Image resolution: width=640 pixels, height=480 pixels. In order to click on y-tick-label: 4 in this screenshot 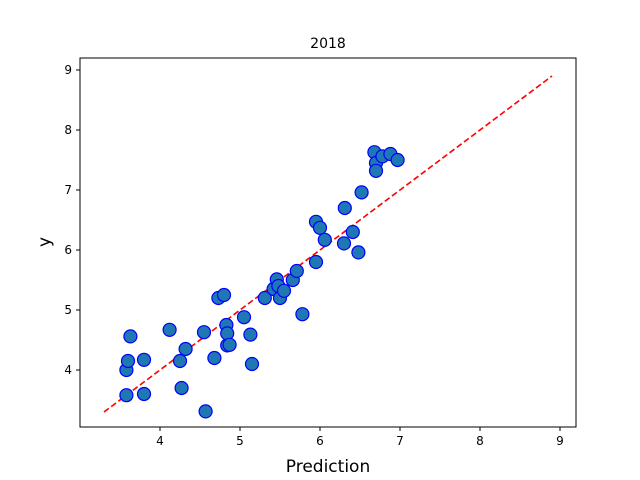, I will do `click(68, 370)`.